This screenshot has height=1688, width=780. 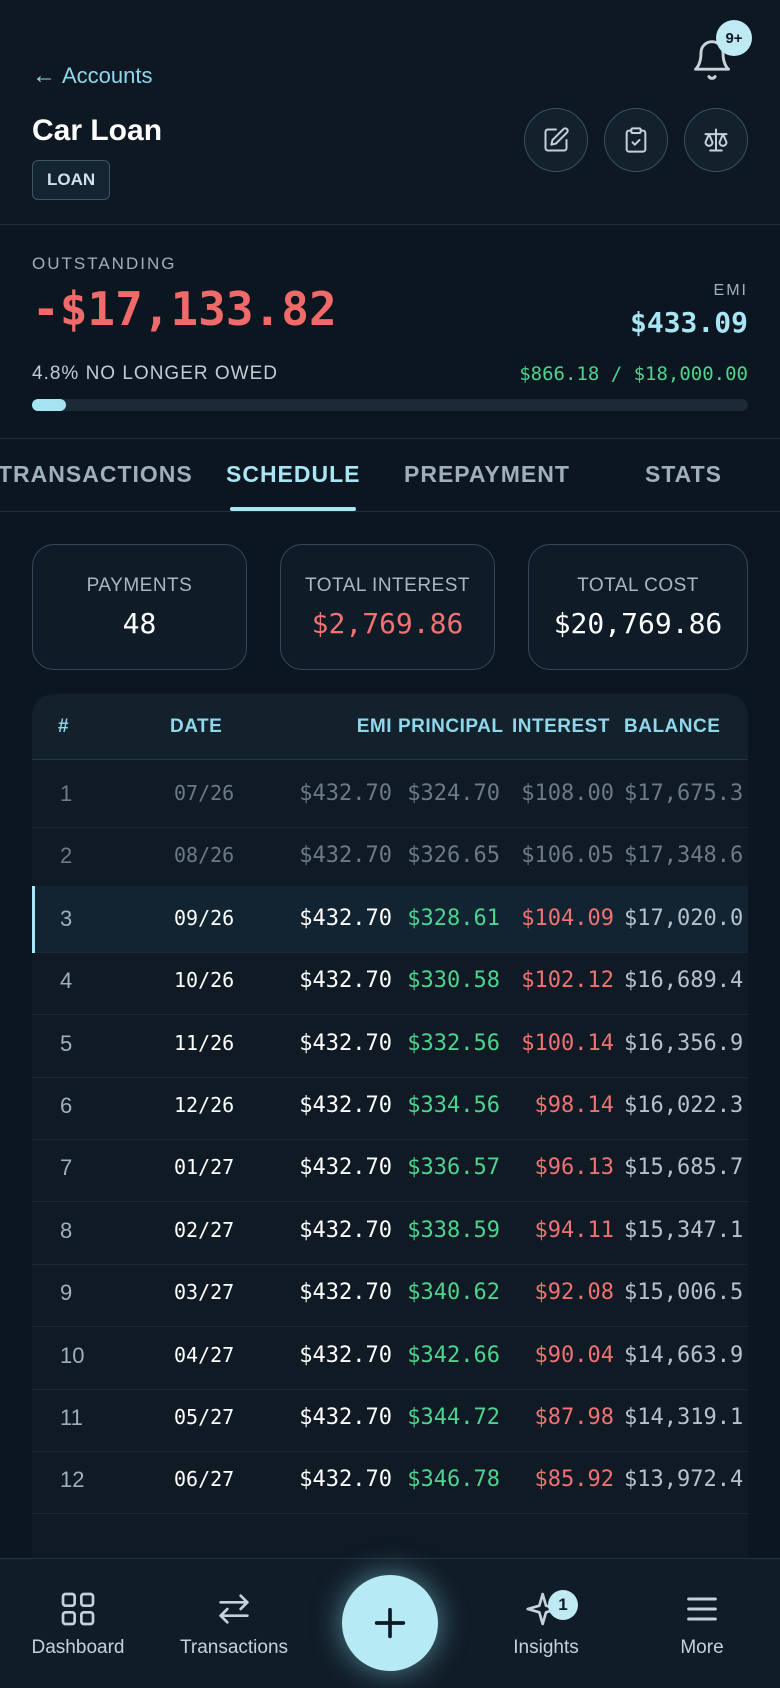 What do you see at coordinates (684, 856) in the screenshot?
I see `row-balance: $17,348.6` at bounding box center [684, 856].